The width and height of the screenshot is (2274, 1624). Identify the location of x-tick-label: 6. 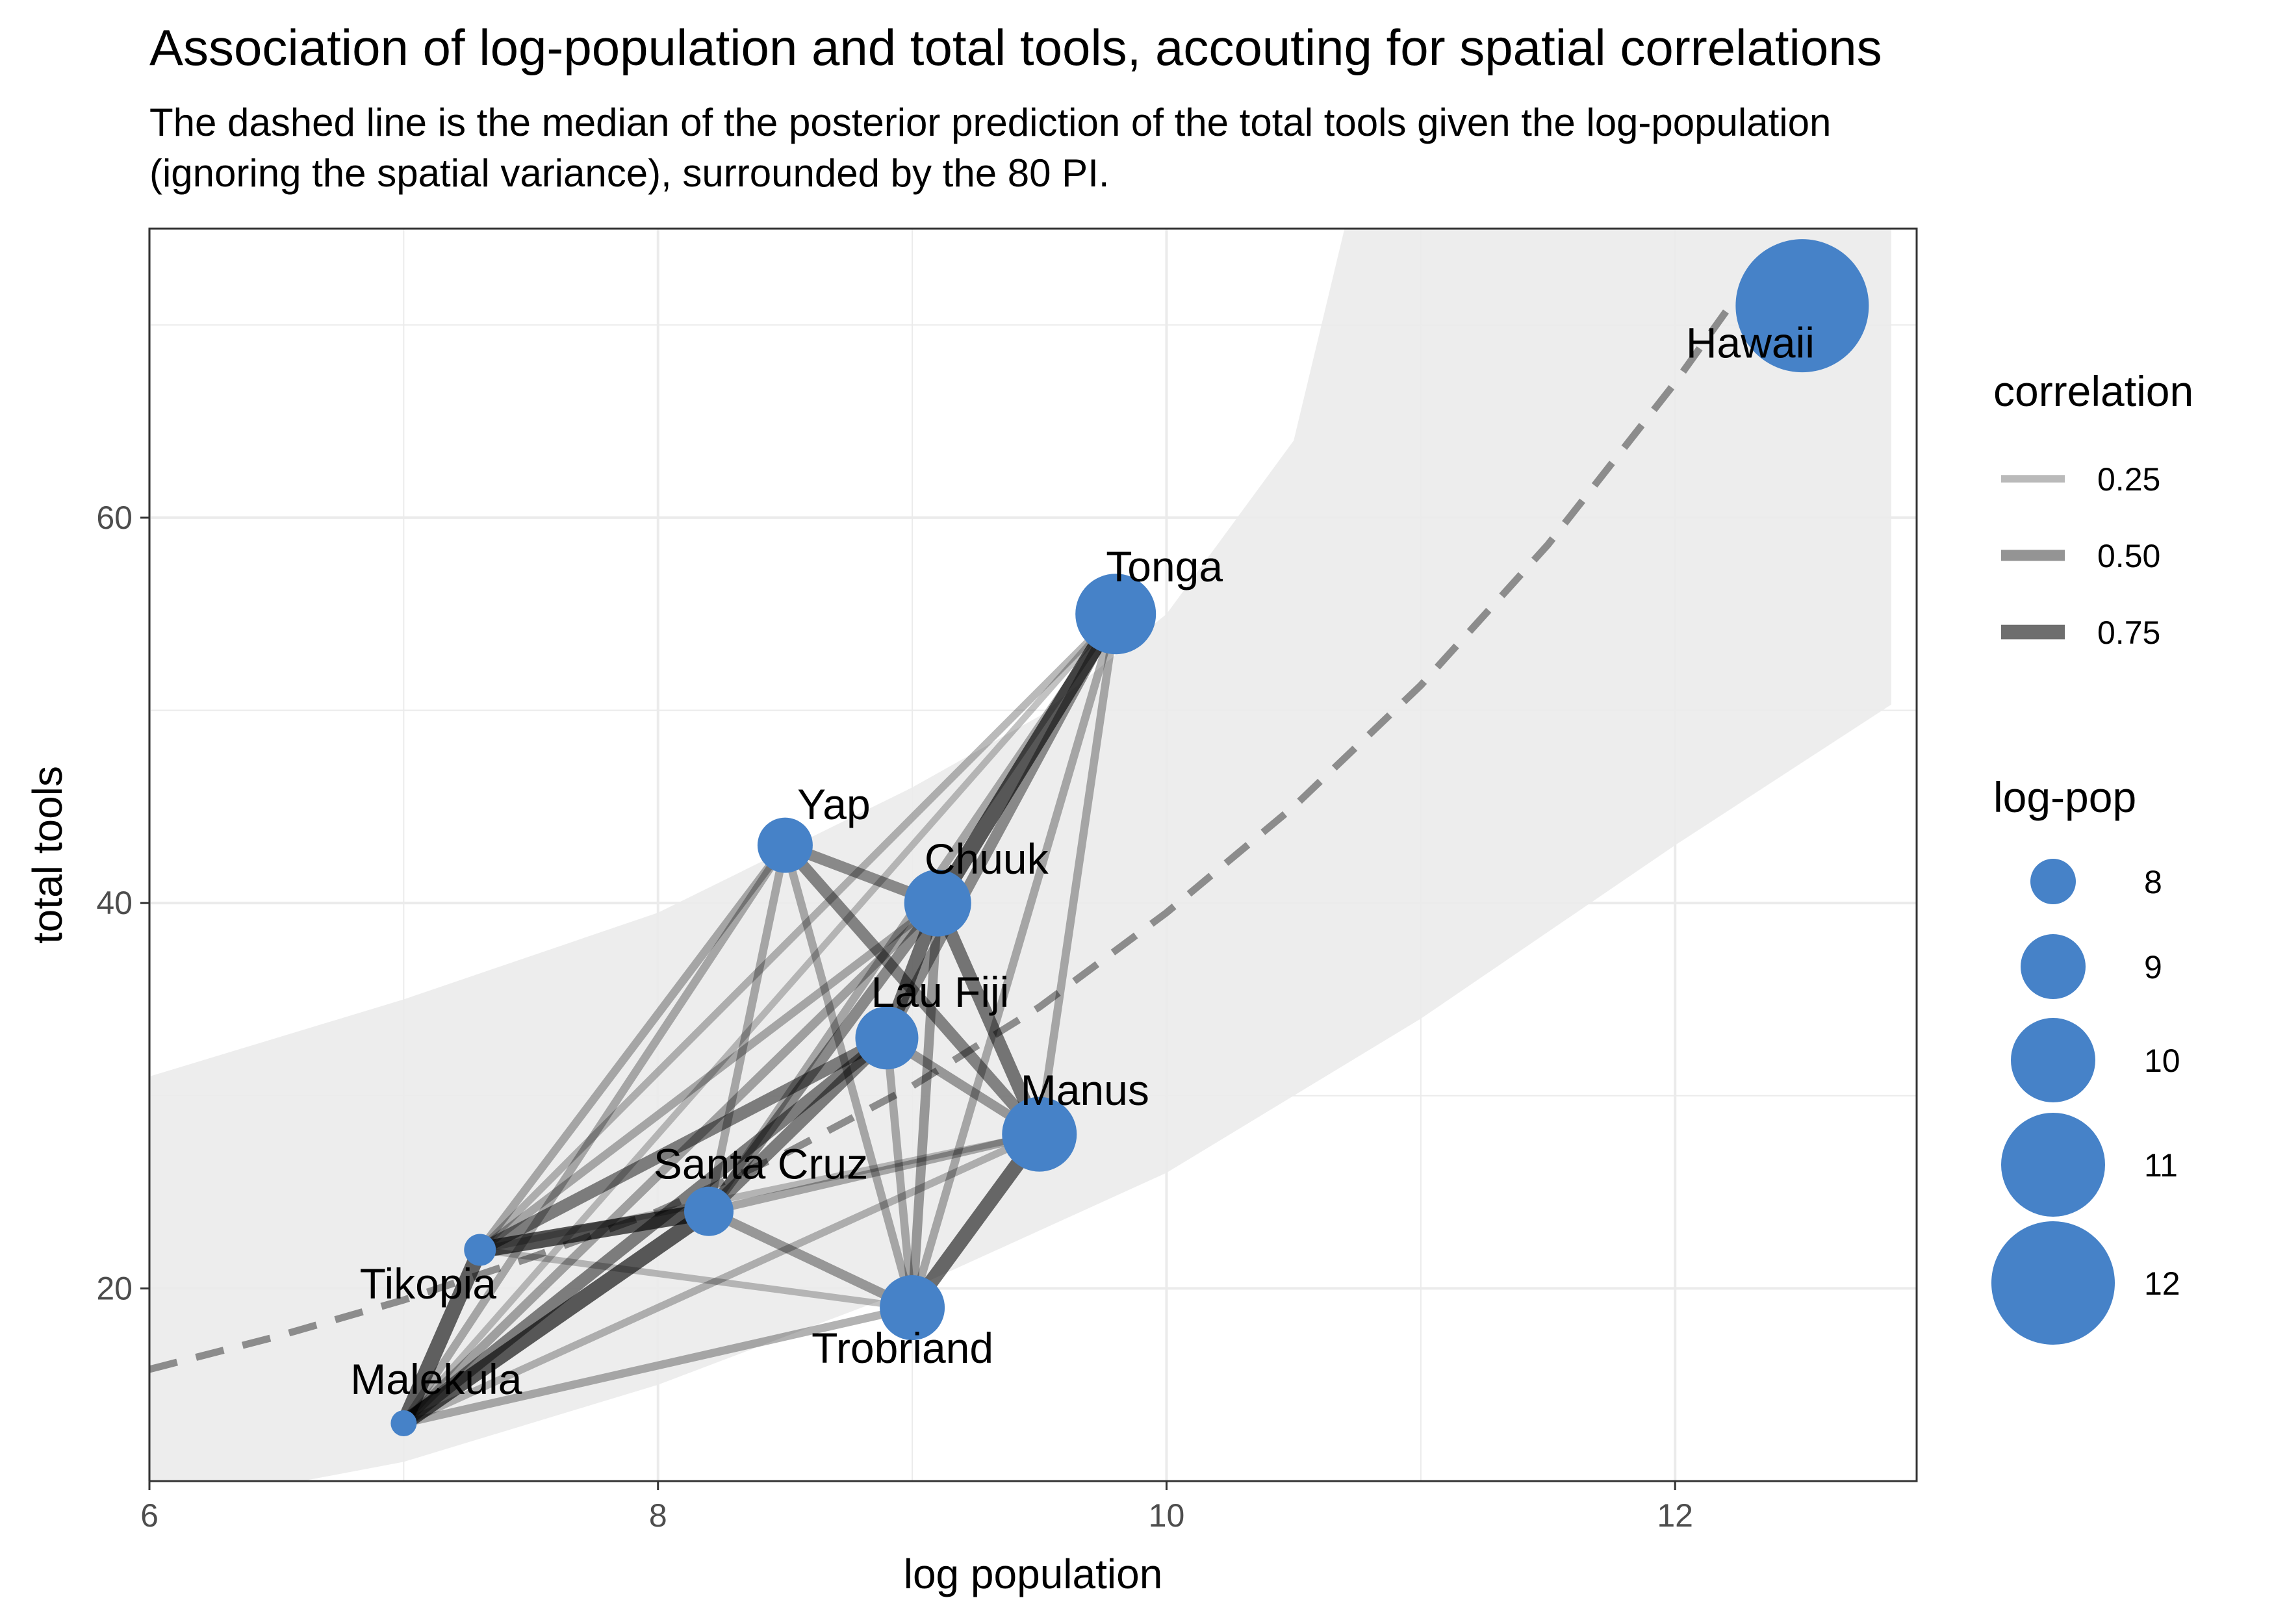
(149, 1515).